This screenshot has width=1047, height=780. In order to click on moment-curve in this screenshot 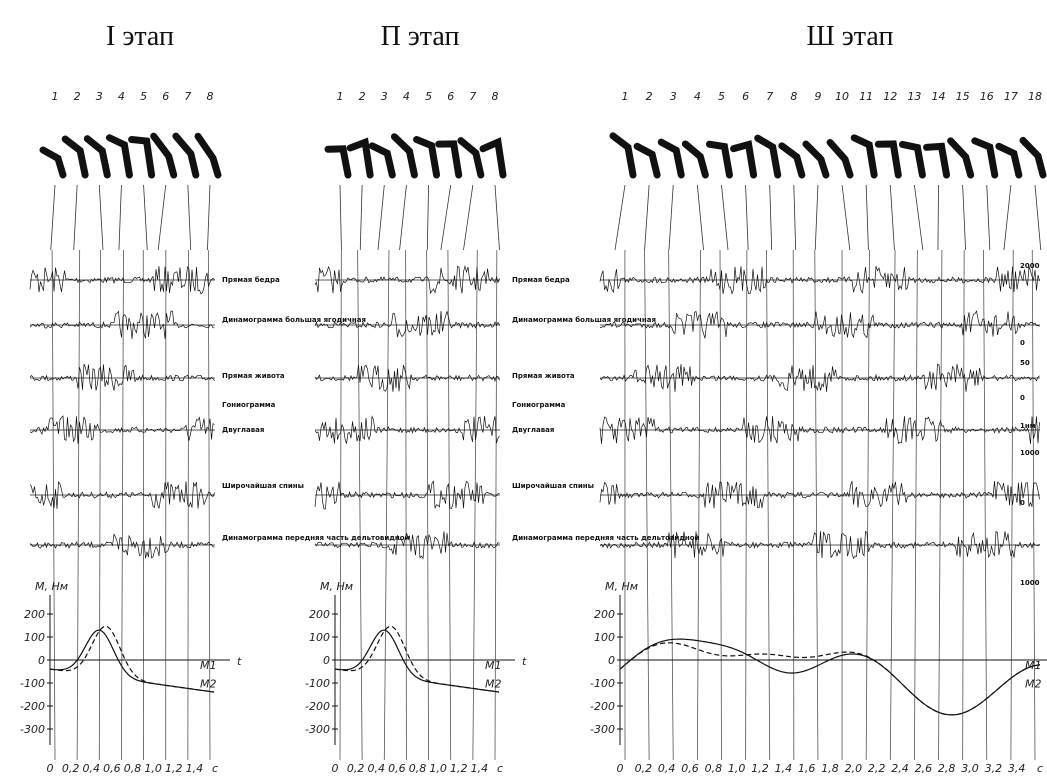, I will do `click(830, 677)`.